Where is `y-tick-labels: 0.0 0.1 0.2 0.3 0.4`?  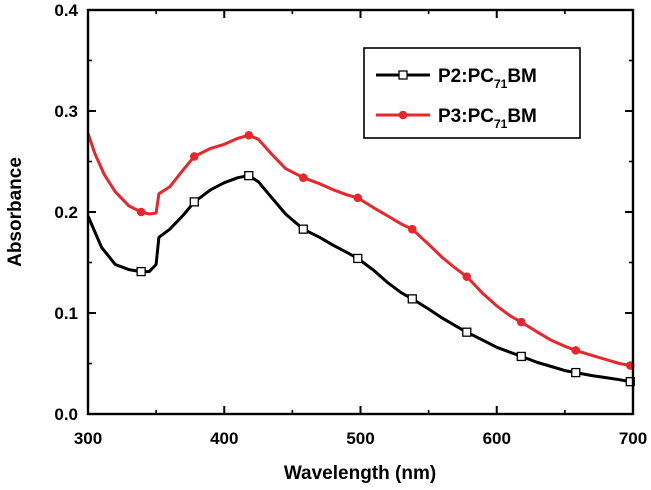 y-tick-labels: 0.0 0.1 0.2 0.3 0.4 is located at coordinates (66, 212).